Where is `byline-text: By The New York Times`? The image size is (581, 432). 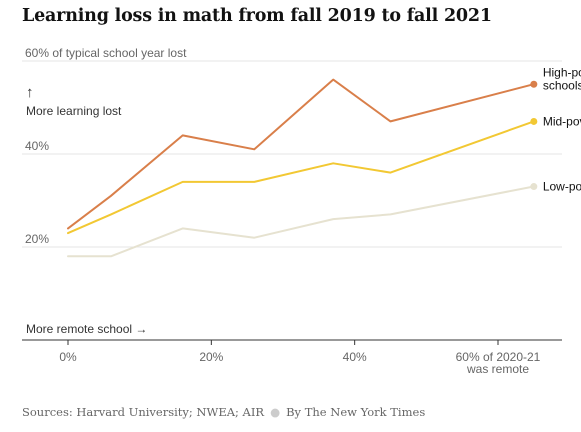 byline-text: By The New York Times is located at coordinates (356, 412).